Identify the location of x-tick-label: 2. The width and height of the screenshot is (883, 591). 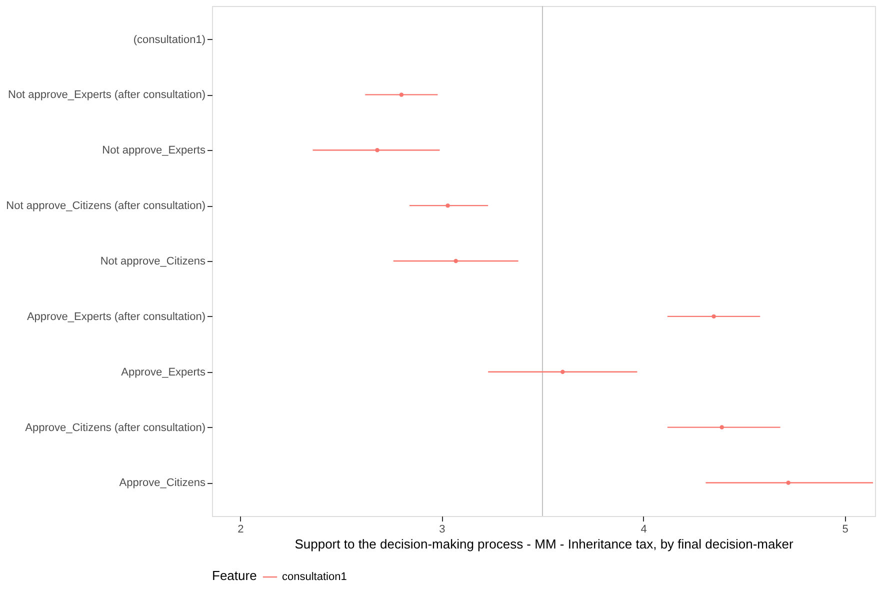
(241, 530).